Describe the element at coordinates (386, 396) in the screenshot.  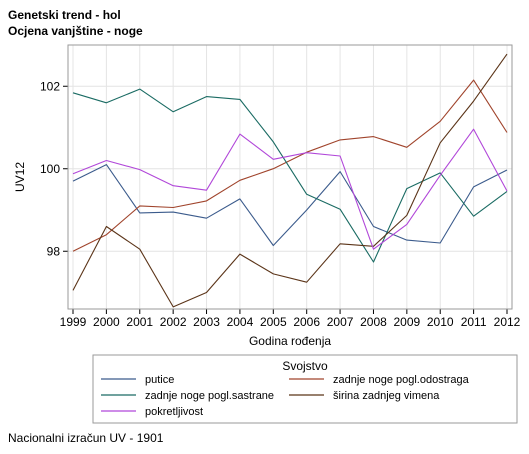
I see `legend-entry: širina zadnjeg vimena` at that location.